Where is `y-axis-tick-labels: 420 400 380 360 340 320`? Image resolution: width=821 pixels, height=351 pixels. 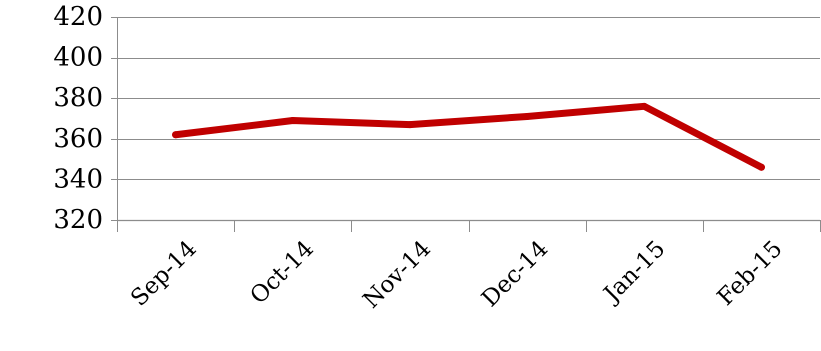
y-axis-tick-labels: 420 400 380 360 340 320 is located at coordinates (78, 118).